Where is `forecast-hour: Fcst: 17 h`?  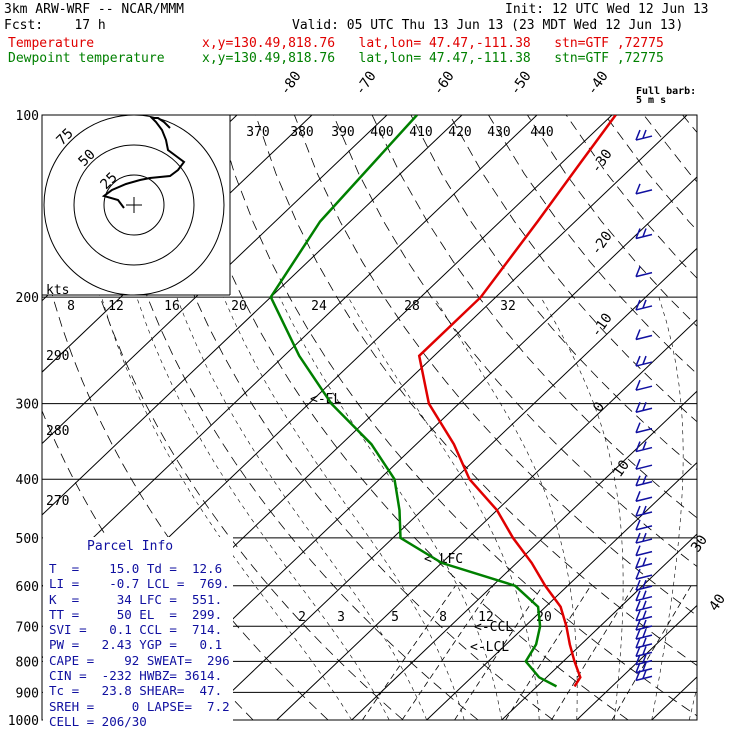 forecast-hour: Fcst: 17 h is located at coordinates (55, 25).